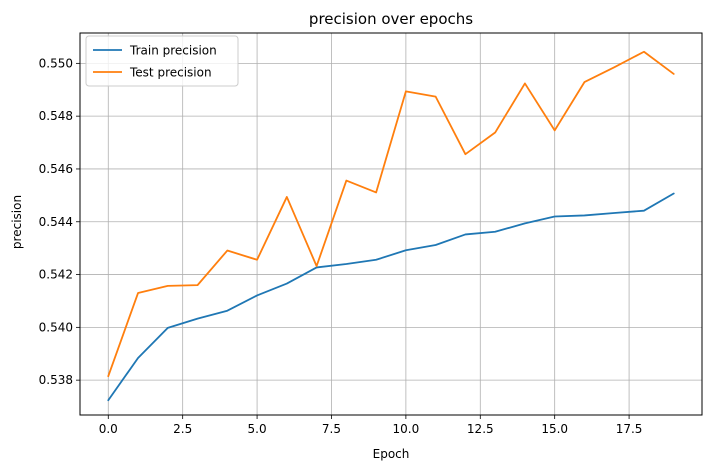 This screenshot has width=708, height=470. What do you see at coordinates (480, 429) in the screenshot?
I see `x-tick-label: 12.5` at bounding box center [480, 429].